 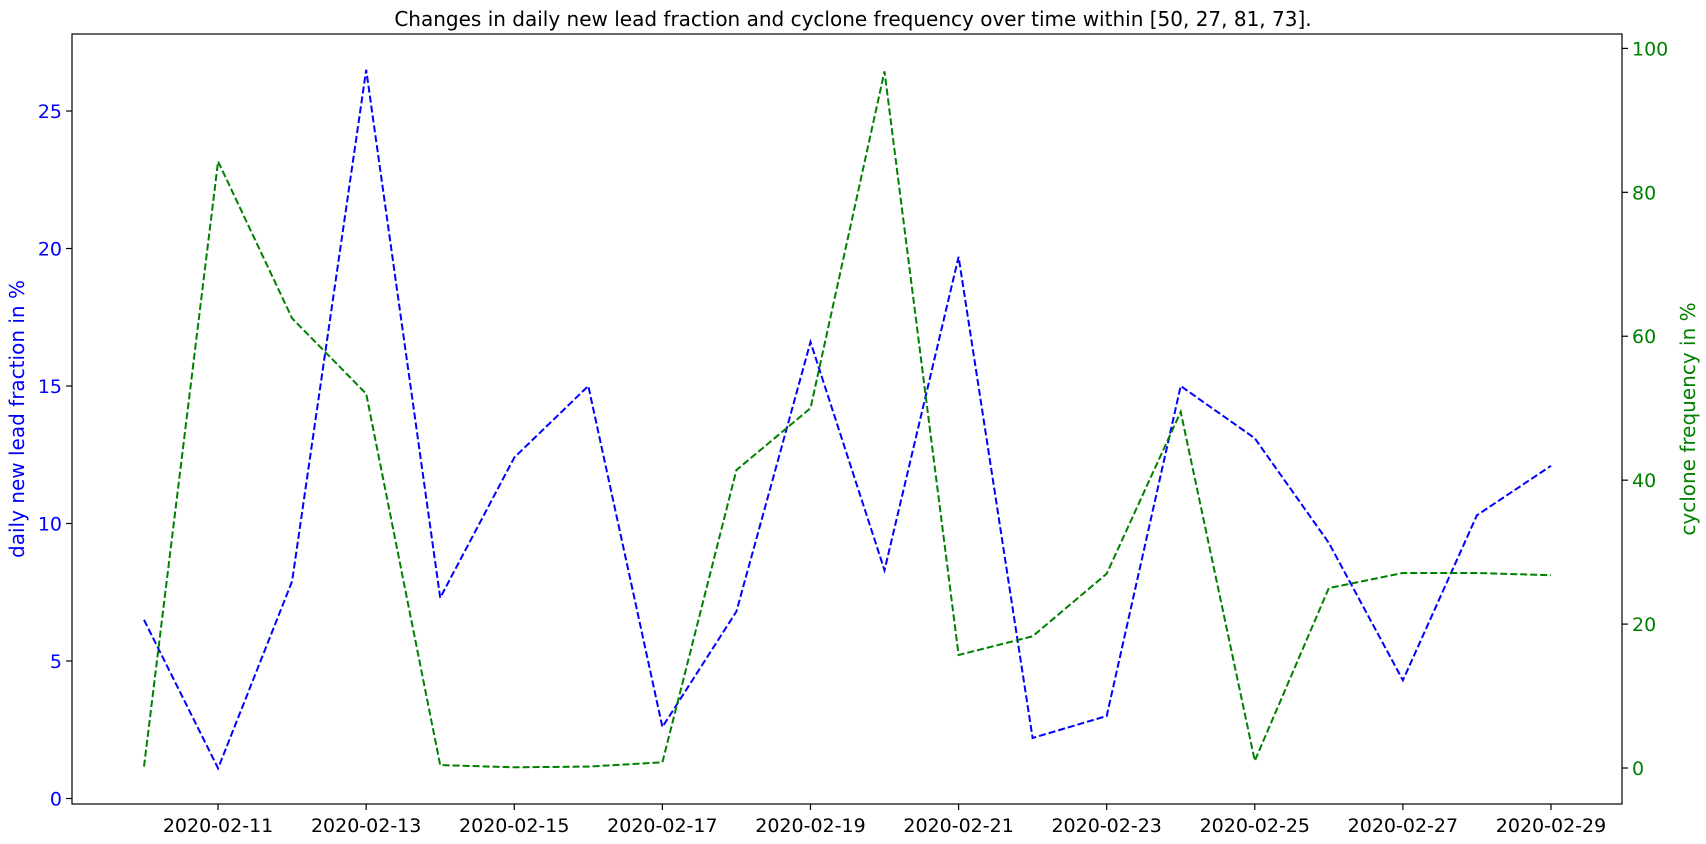 I want to click on right-y-tick-label: 20, so click(x=1644, y=625).